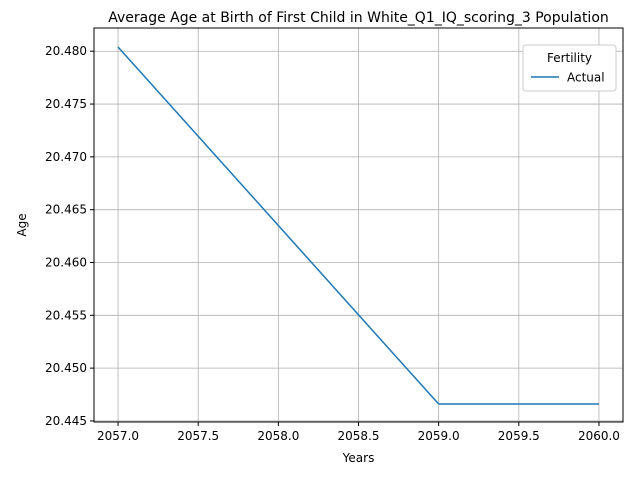 This screenshot has width=640, height=480. What do you see at coordinates (586, 78) in the screenshot?
I see `legend-entry-actual: Actual` at bounding box center [586, 78].